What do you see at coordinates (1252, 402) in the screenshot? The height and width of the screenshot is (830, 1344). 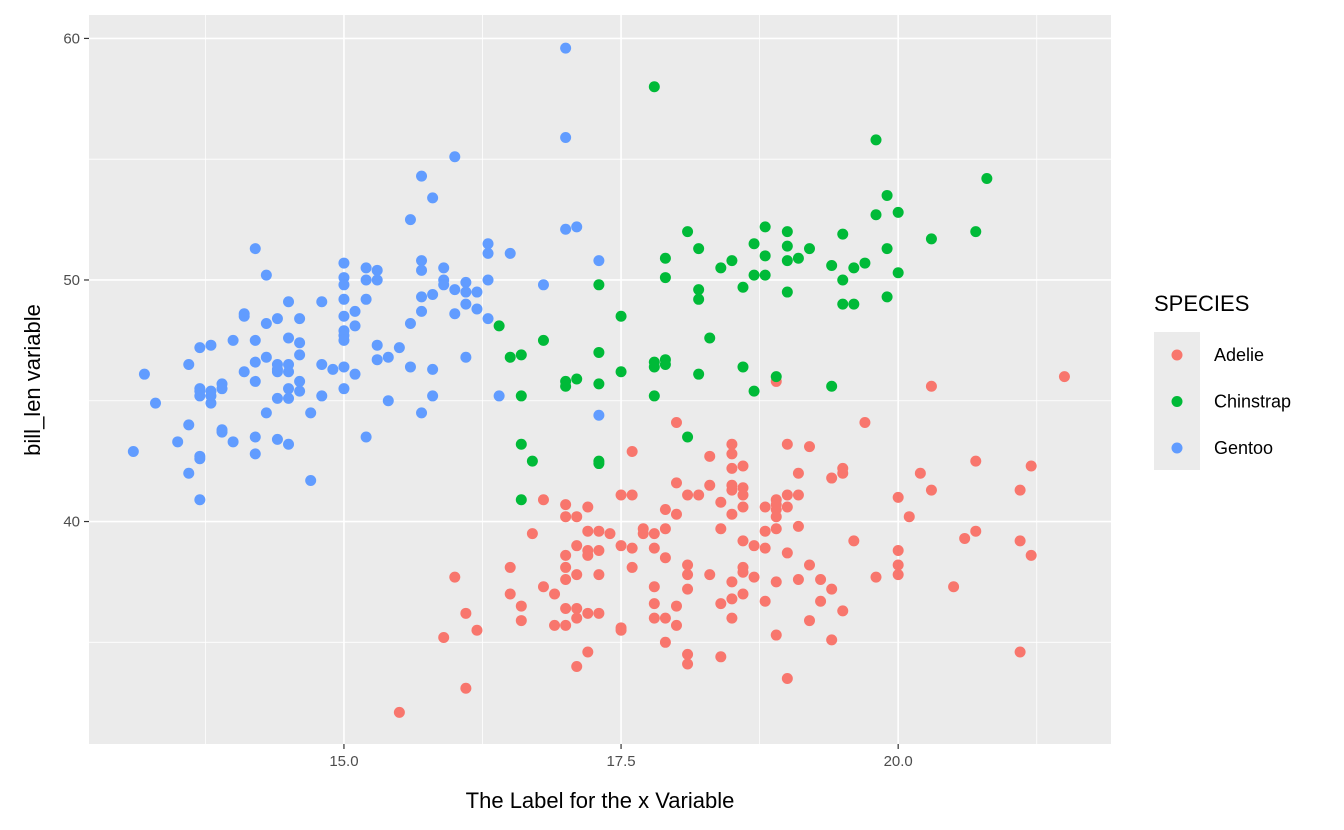 I see `legend-label-chinstrap: Chinstrap` at bounding box center [1252, 402].